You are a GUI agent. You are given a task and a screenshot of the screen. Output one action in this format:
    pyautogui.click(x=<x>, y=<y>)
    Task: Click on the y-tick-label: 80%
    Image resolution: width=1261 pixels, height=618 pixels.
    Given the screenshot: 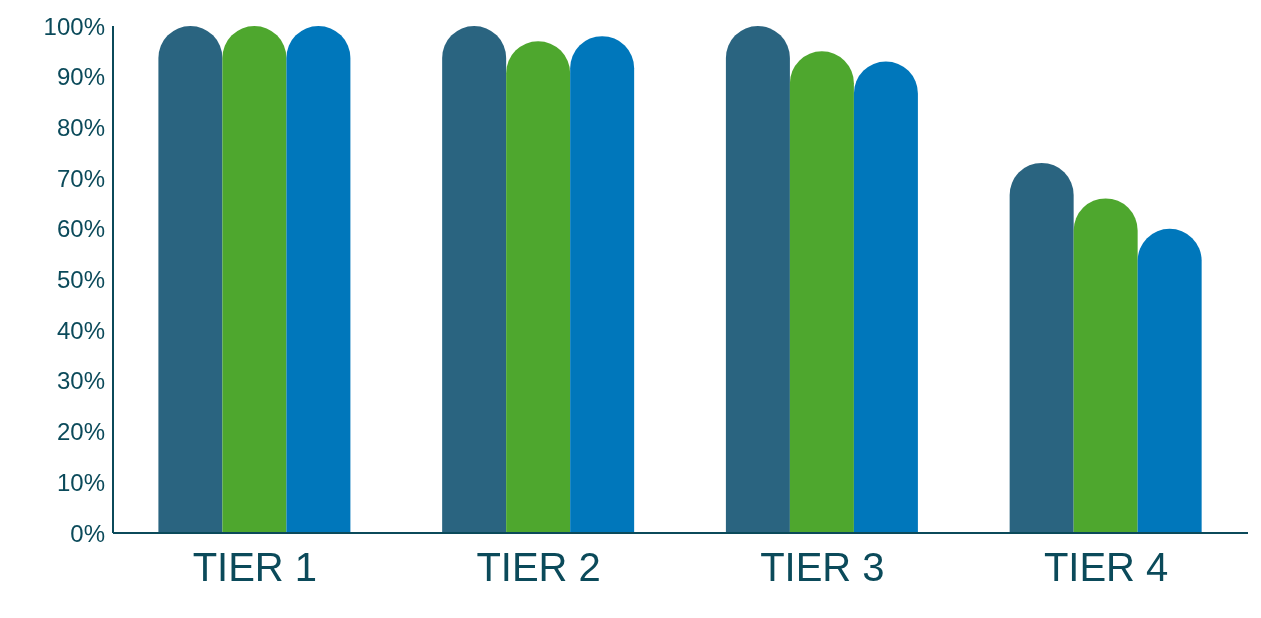 What is the action you would take?
    pyautogui.click(x=80, y=127)
    